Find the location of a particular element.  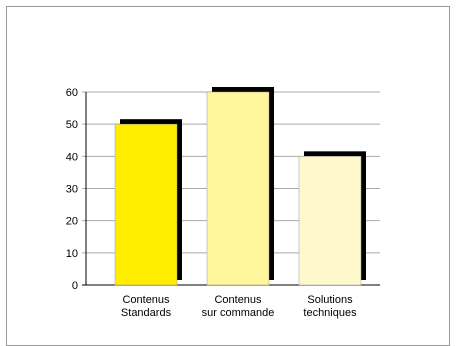

y-tick-label: 10 is located at coordinates (72, 254).